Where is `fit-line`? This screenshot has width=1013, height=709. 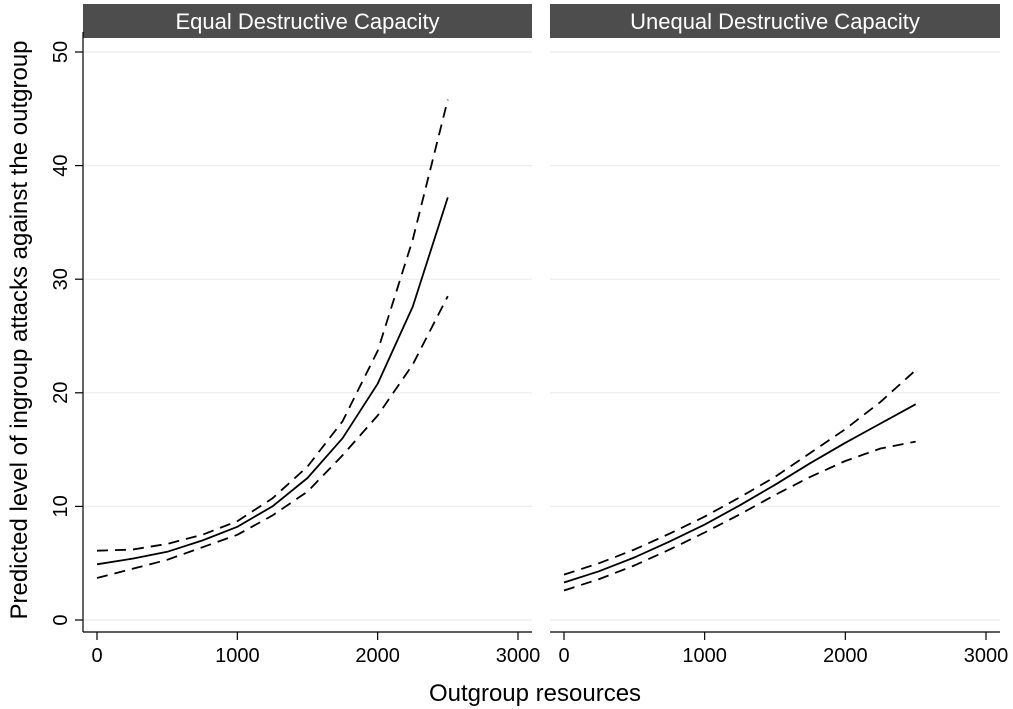 fit-line is located at coordinates (740, 493).